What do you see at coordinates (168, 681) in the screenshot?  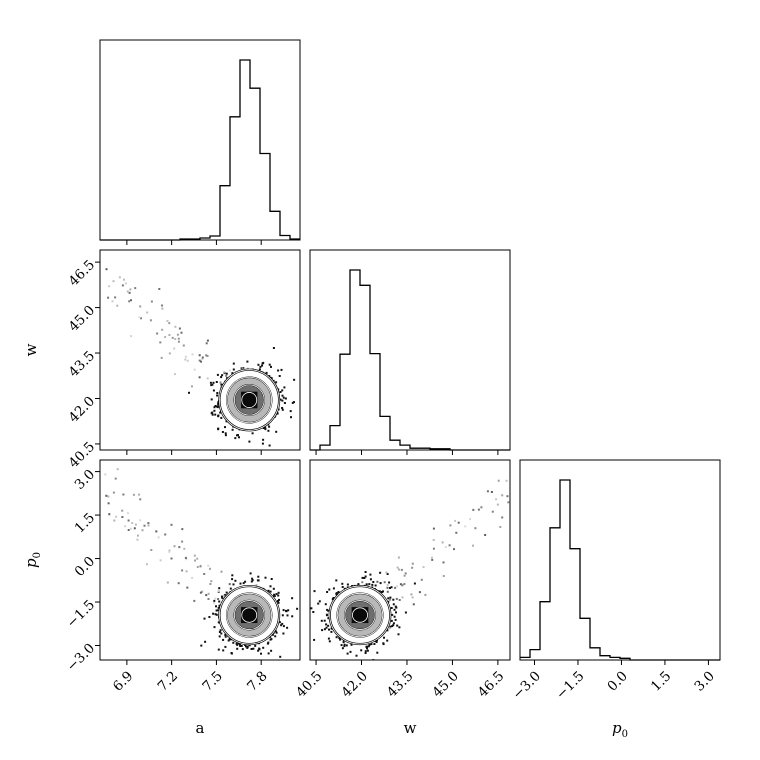 I see `x-tick-label-a: 7.2` at bounding box center [168, 681].